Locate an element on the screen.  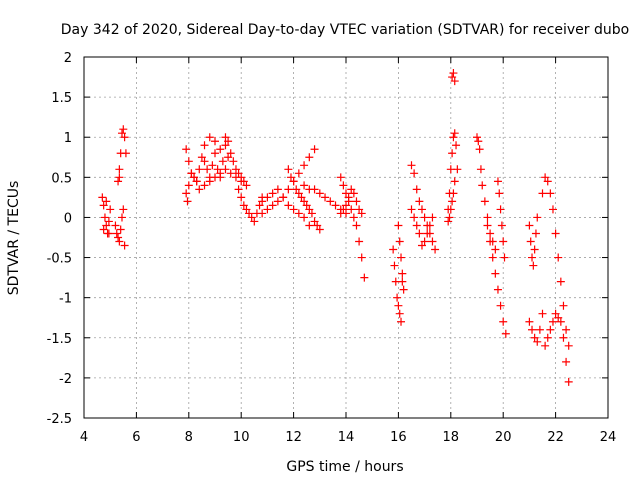
y-tick-label: 0 is located at coordinates (68, 218).